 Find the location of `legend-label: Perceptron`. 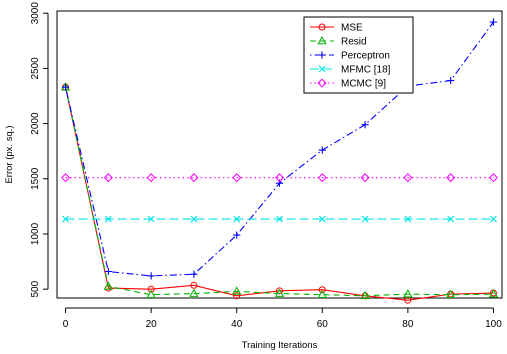

legend-label: Perceptron is located at coordinates (365, 56).